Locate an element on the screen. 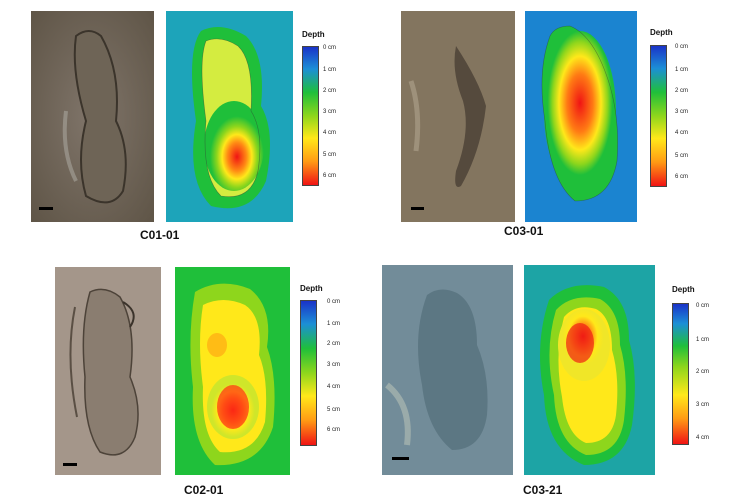  panel-label: C02-01 is located at coordinates (204, 490).